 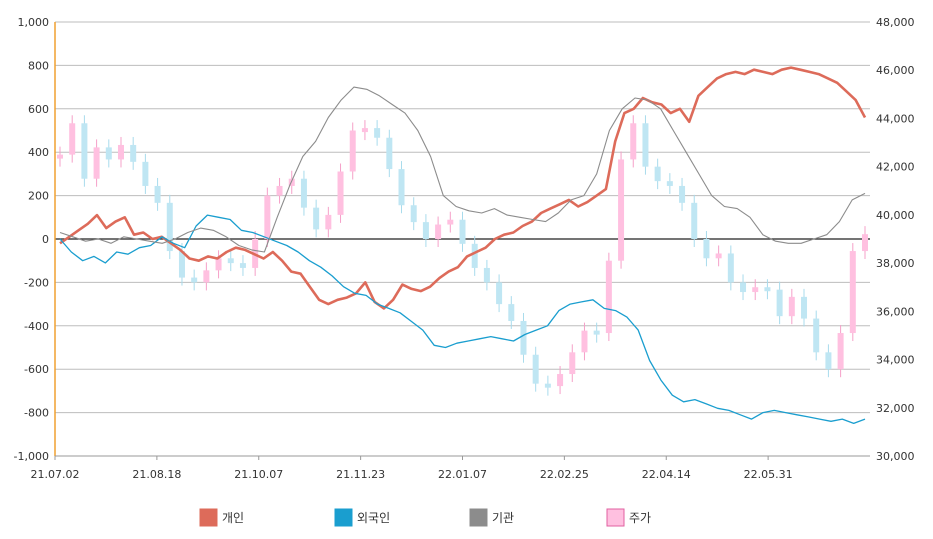 What do you see at coordinates (36, 369) in the screenshot?
I see `left-tick-label: -600` at bounding box center [36, 369].